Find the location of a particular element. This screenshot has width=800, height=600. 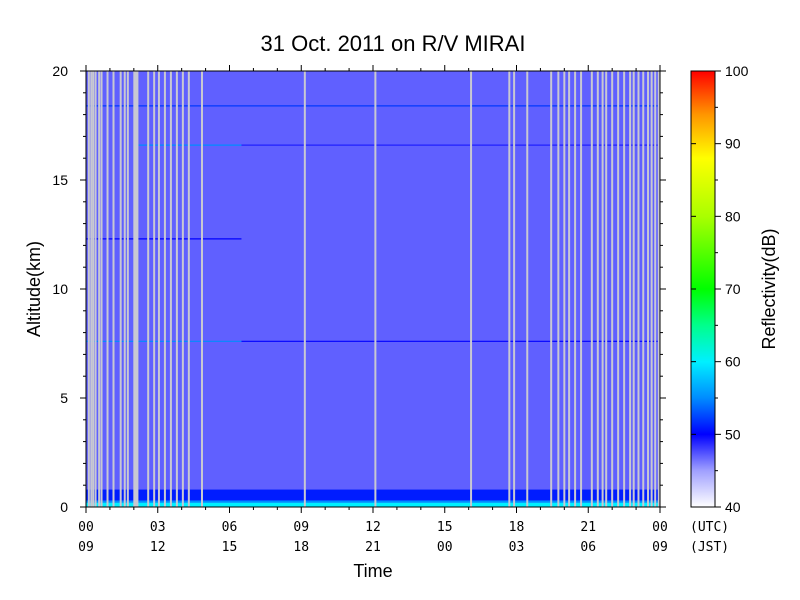

colorbar-tick-label: 100 is located at coordinates (737, 71).